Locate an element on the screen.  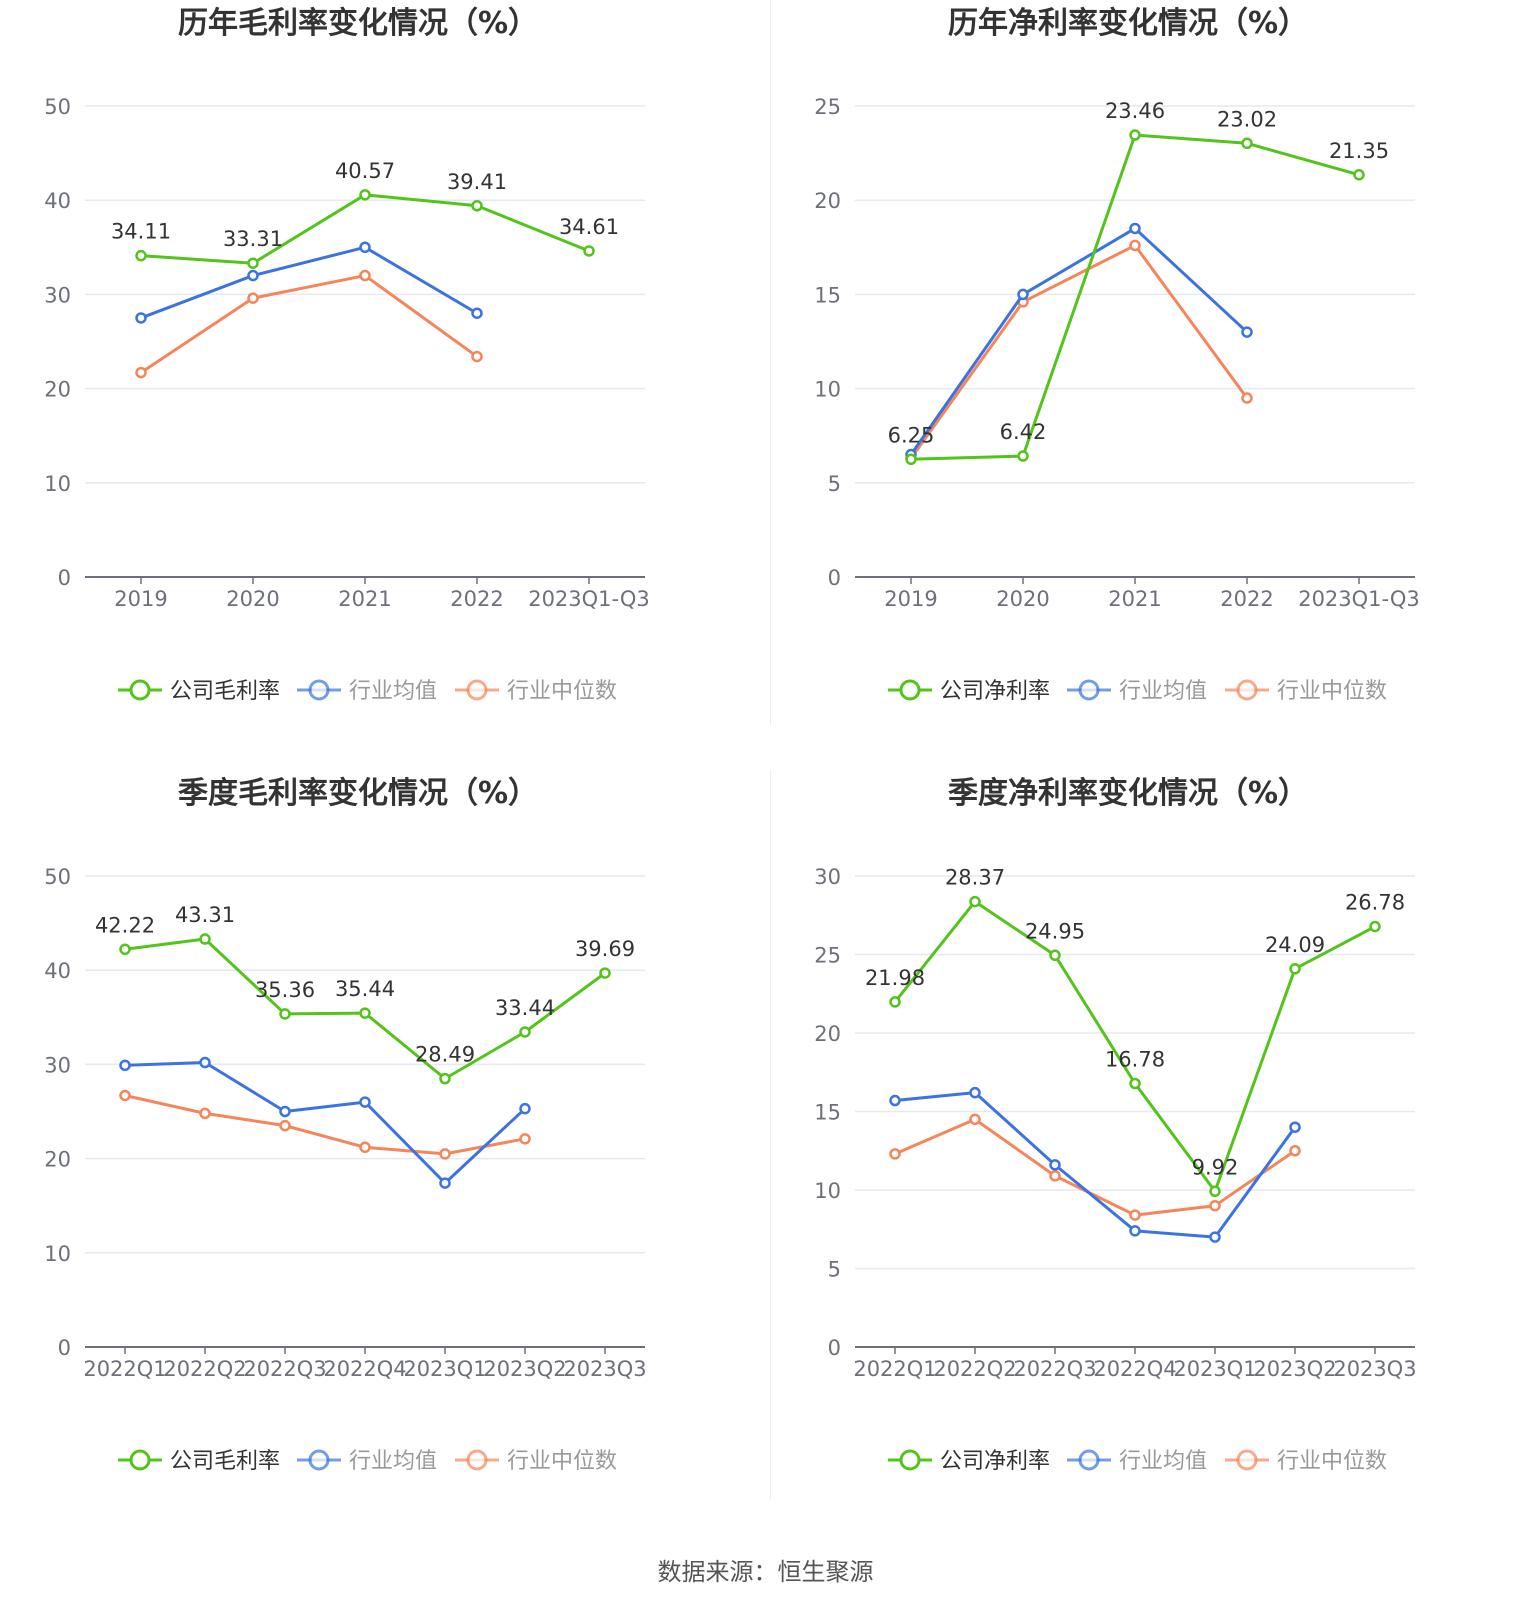
data-label: 21.98 is located at coordinates (895, 978).